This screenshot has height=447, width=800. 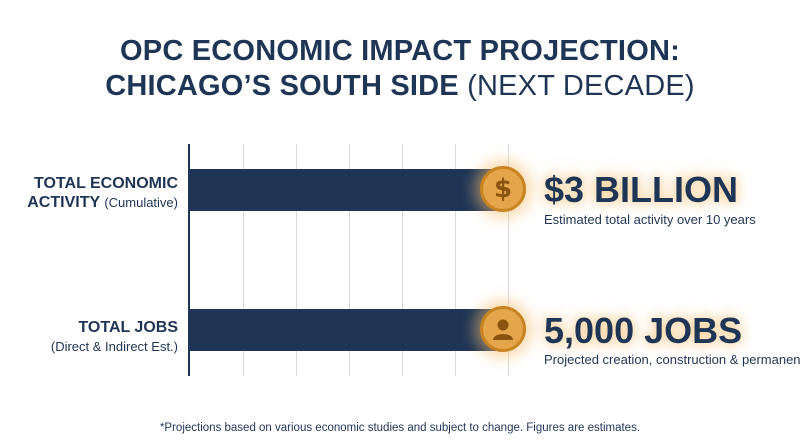 What do you see at coordinates (114, 337) in the screenshot?
I see `row-label-jobs: TOTAL JOBS (Direct & Indirect Est.)` at bounding box center [114, 337].